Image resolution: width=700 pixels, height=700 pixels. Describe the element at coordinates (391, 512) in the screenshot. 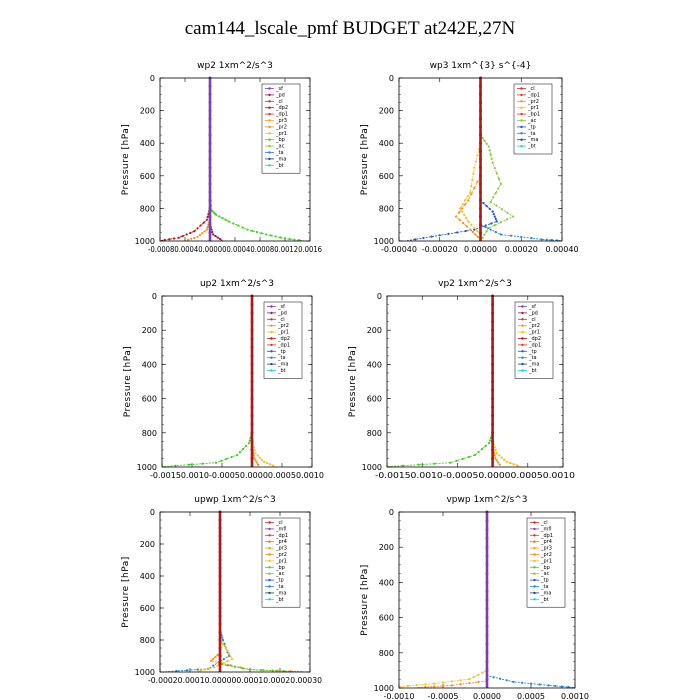

I see `y-tick-label: 0` at that location.